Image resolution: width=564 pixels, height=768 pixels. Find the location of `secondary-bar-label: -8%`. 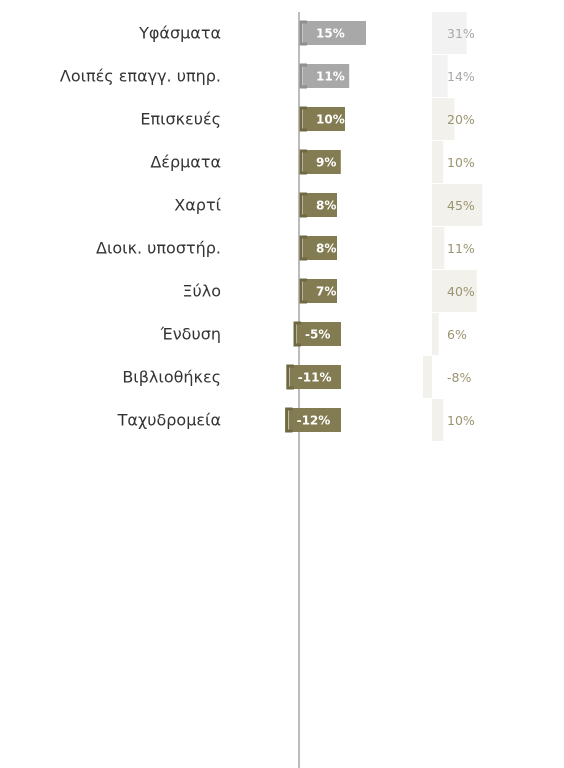

secondary-bar-label: -8% is located at coordinates (459, 377).